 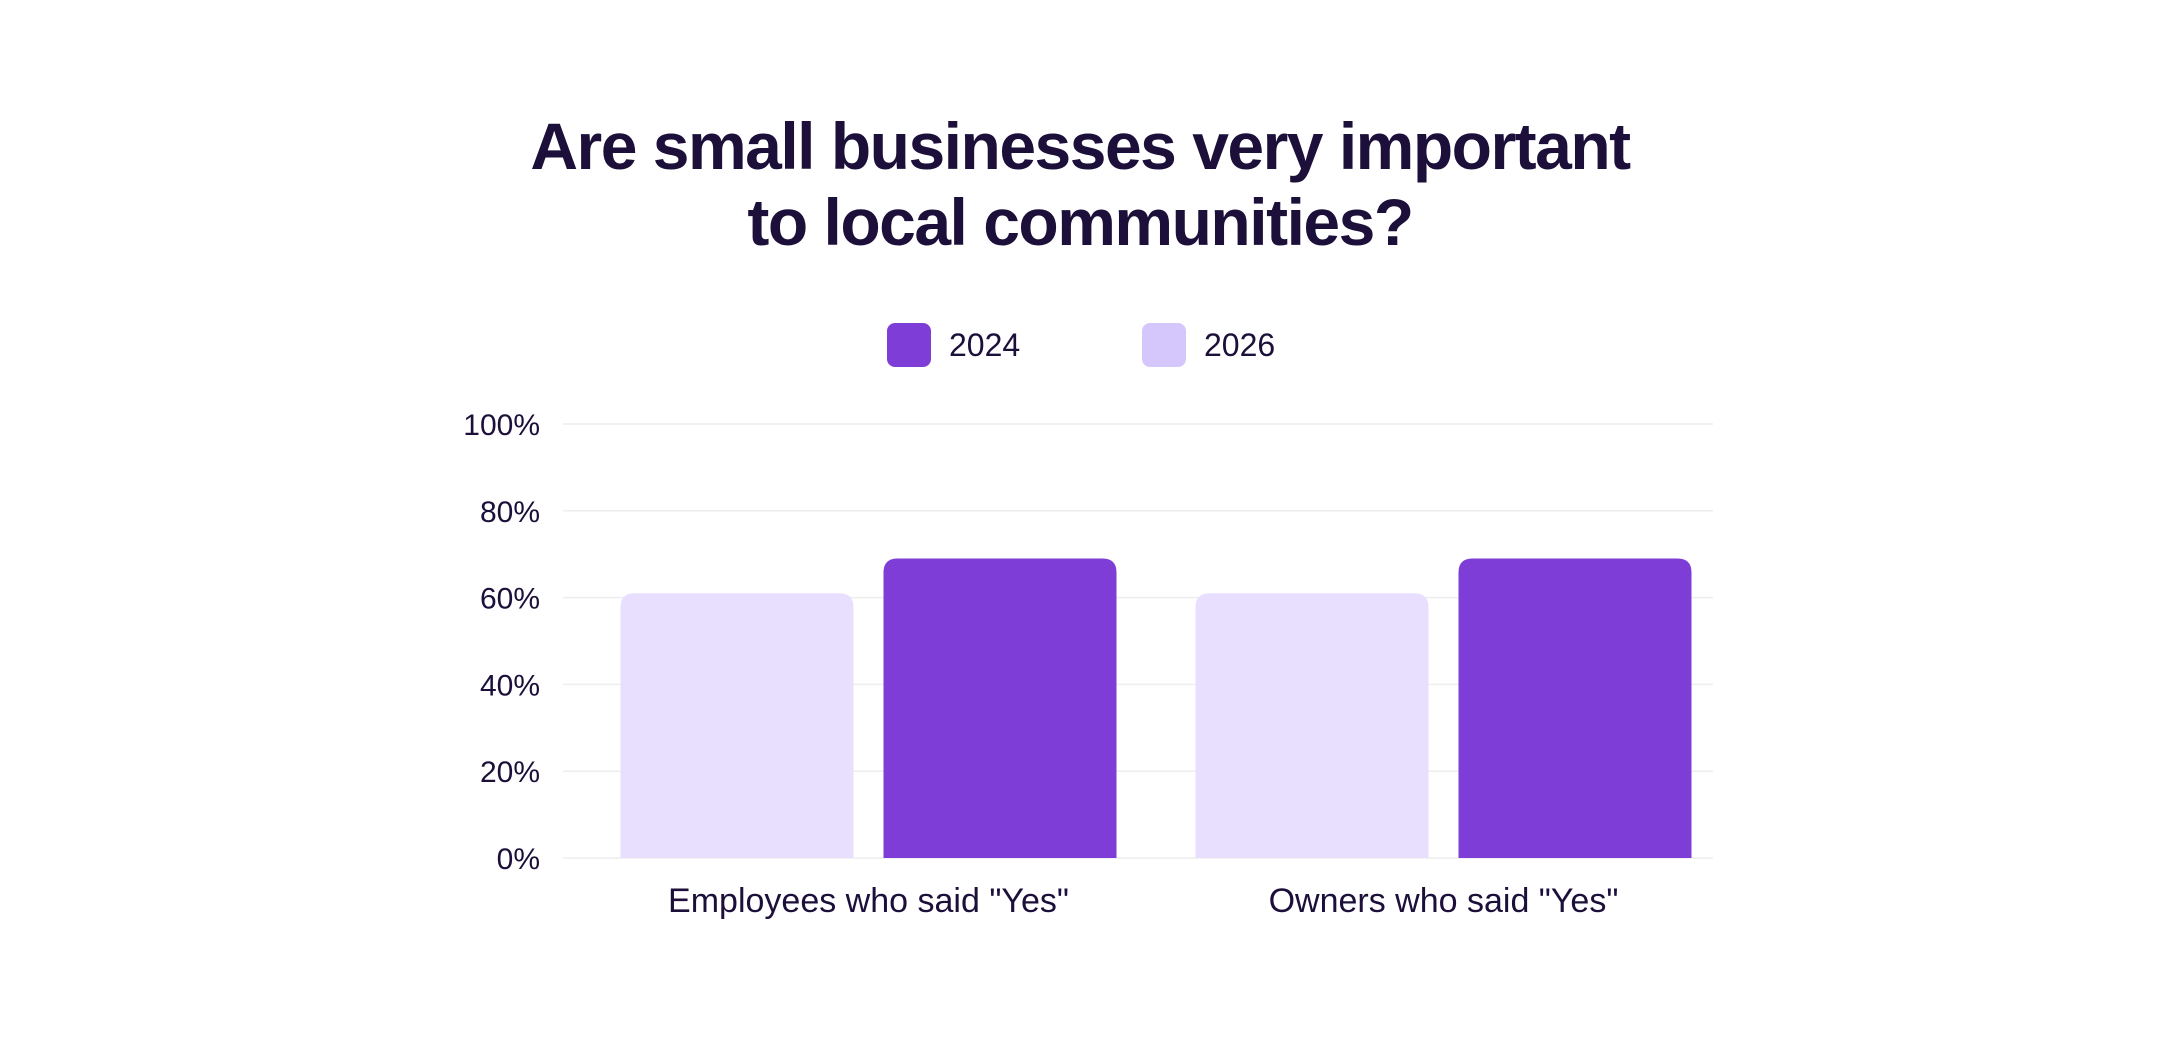 I want to click on y-tick-label-100: 100%, so click(x=501, y=425).